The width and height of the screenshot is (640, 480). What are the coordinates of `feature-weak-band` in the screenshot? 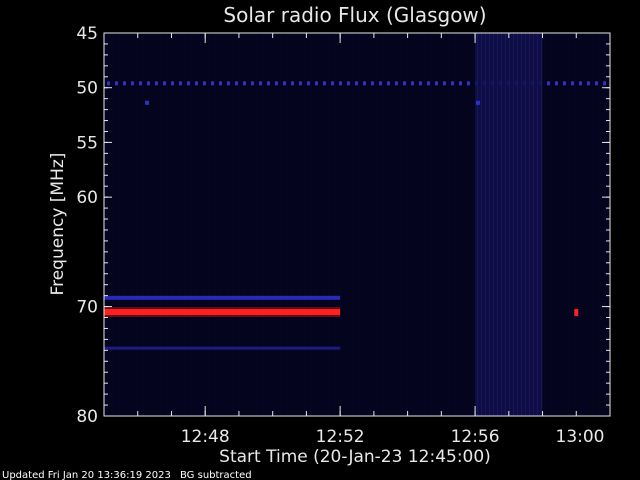 It's located at (222, 348).